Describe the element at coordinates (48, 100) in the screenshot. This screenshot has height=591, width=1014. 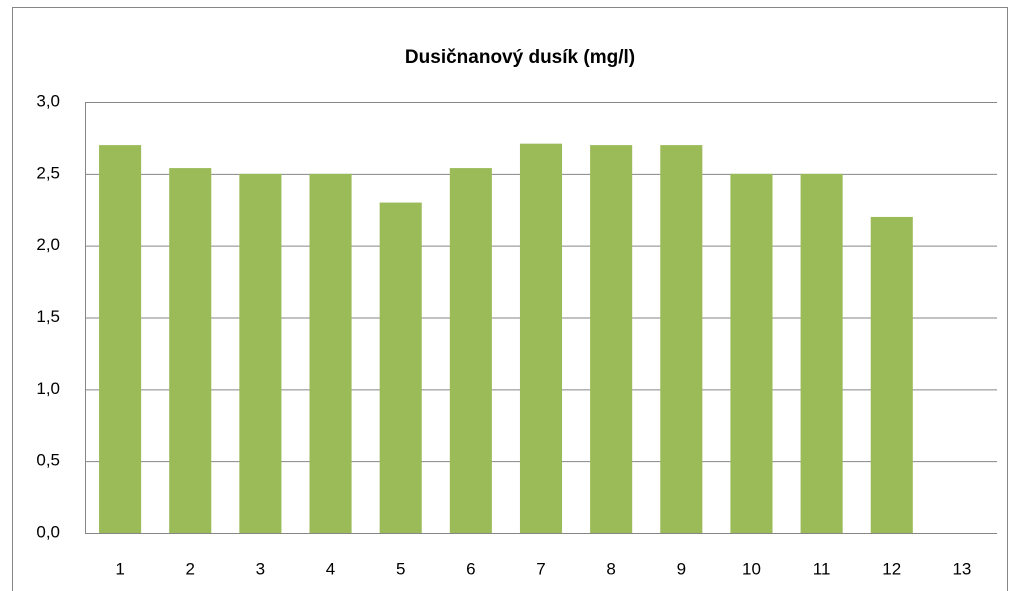
I see `y-tick-label: 3,0` at that location.